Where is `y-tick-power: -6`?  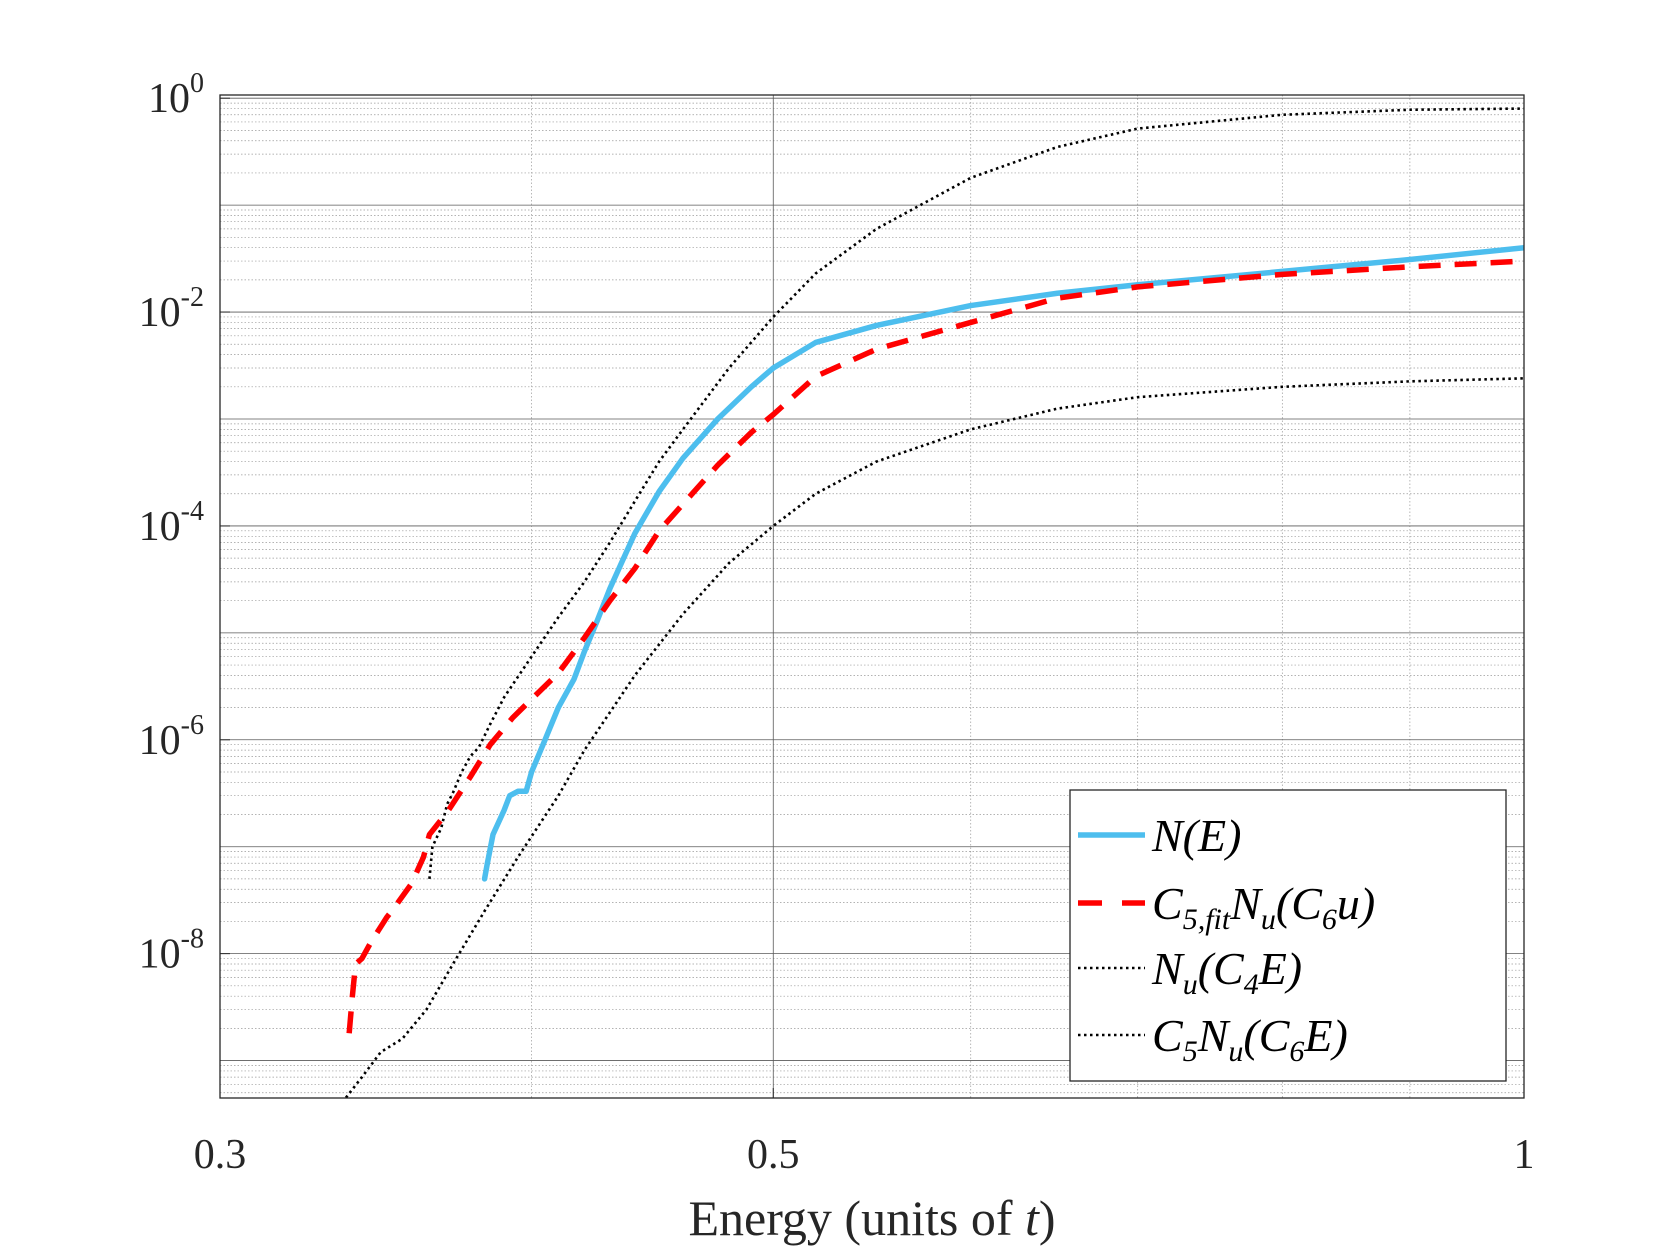 y-tick-power: -6 is located at coordinates (192, 725).